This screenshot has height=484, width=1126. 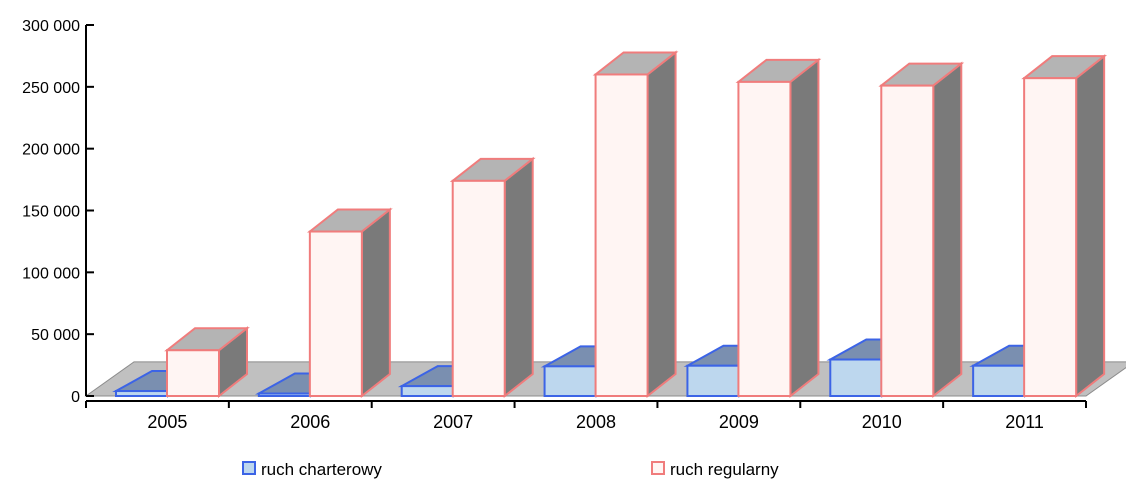 What do you see at coordinates (882, 422) in the screenshot?
I see `x-category-label: 2010` at bounding box center [882, 422].